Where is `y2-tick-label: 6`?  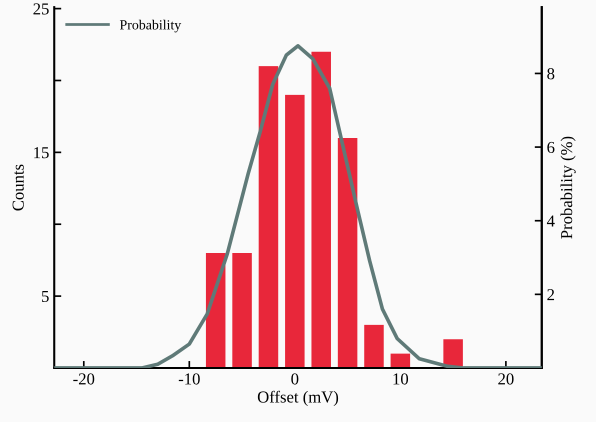 y2-tick-label: 6 is located at coordinates (550, 148).